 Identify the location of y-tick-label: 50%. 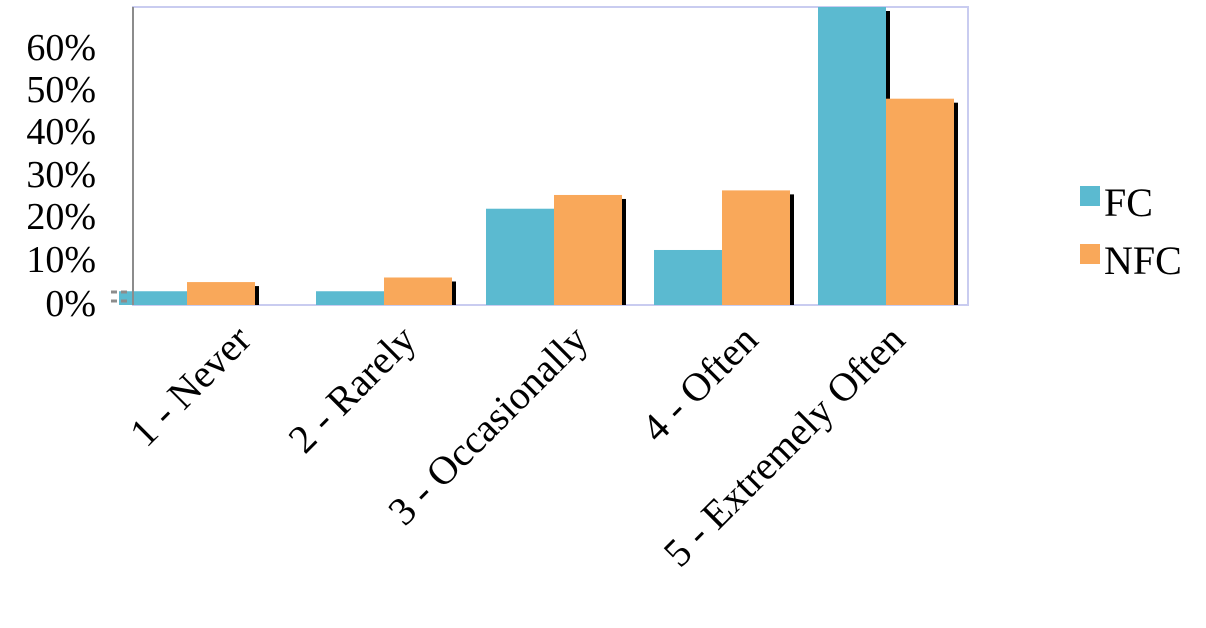
(61, 90).